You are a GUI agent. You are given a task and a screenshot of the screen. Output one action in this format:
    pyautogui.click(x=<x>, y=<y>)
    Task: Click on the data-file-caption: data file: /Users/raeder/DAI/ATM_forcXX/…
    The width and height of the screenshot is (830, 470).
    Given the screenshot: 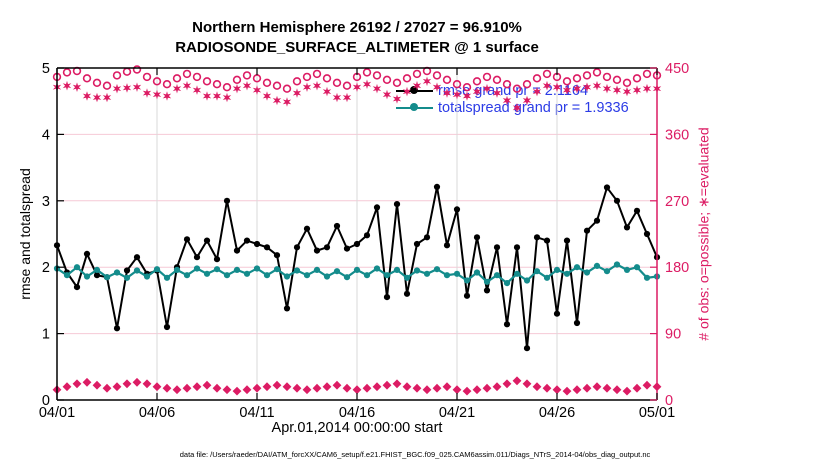 What is the action you would take?
    pyautogui.click(x=415, y=454)
    